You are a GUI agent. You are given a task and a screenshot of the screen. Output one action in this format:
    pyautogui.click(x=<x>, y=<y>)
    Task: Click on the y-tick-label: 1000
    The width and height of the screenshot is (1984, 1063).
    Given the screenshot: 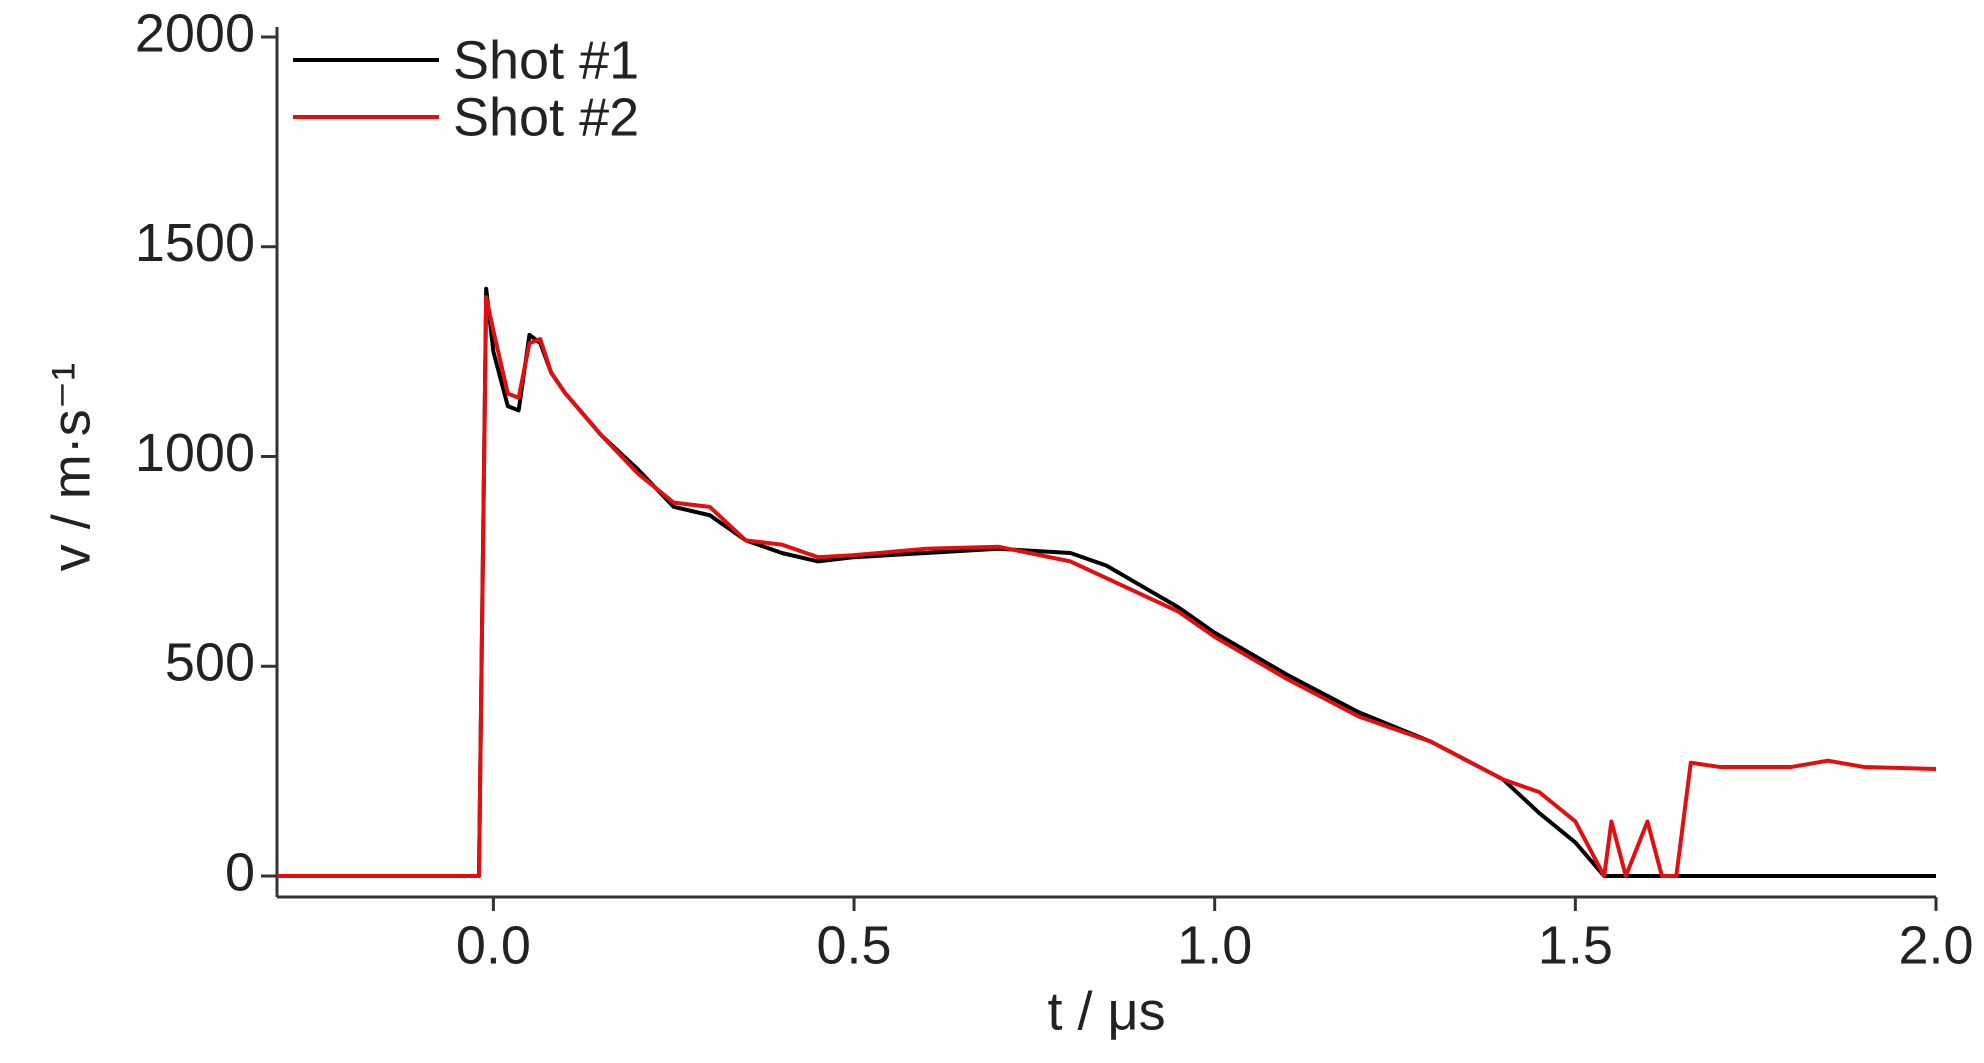 What is the action you would take?
    pyautogui.click(x=195, y=453)
    